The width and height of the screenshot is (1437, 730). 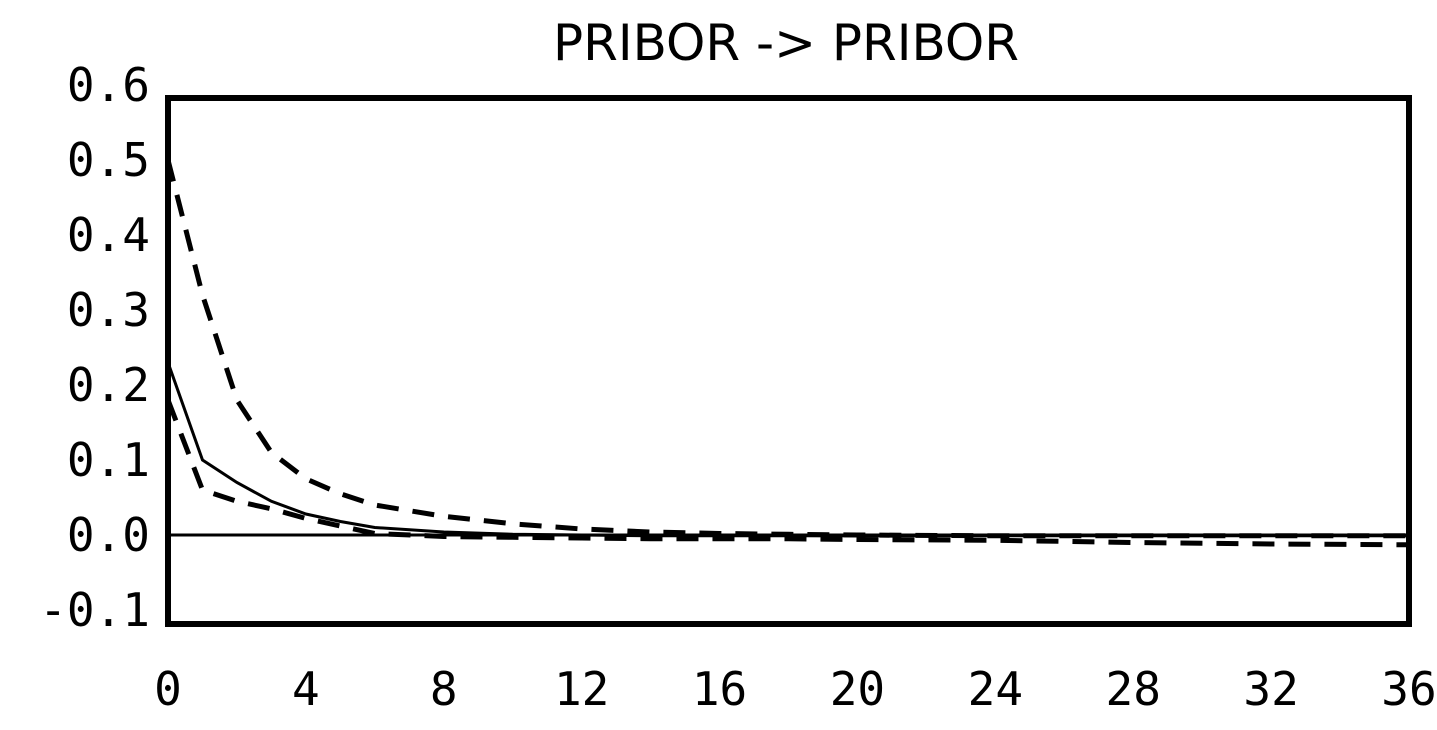 I want to click on chart-title: PRIBOR -> PRIBOR, so click(x=786, y=43).